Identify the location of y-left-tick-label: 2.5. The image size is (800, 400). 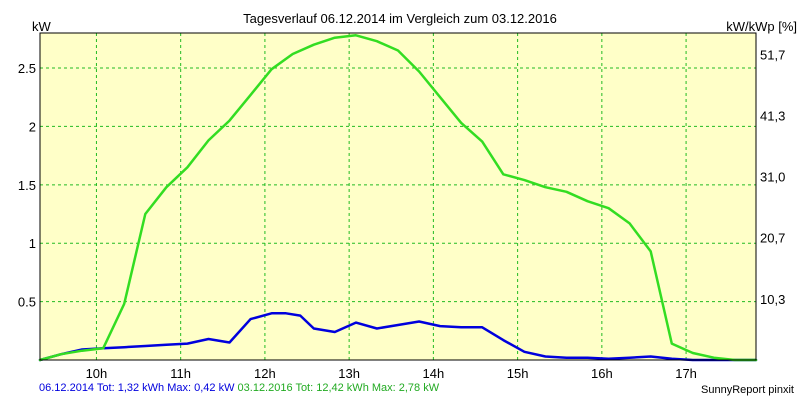
(27, 68).